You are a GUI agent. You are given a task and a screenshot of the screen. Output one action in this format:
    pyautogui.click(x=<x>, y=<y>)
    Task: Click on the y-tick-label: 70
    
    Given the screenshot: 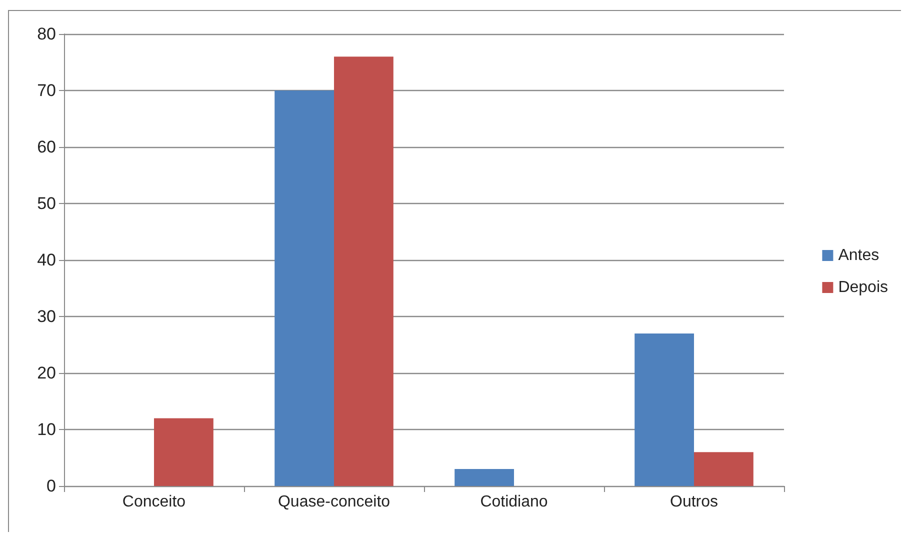 What is the action you would take?
    pyautogui.click(x=46, y=90)
    